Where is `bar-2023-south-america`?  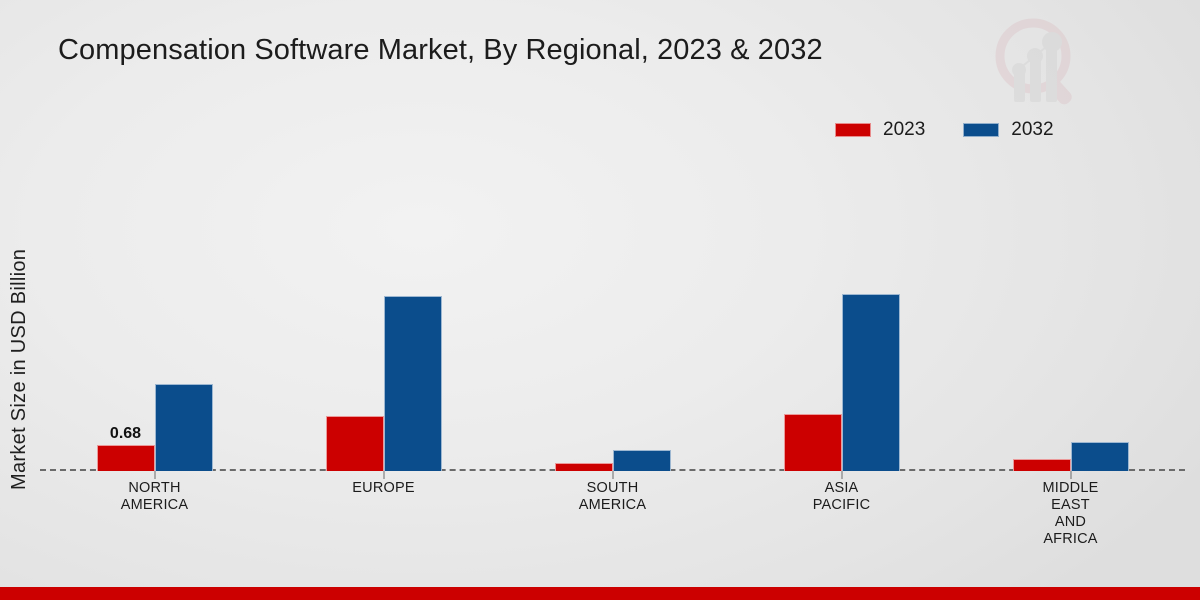
bar-2023-south-america is located at coordinates (583, 467).